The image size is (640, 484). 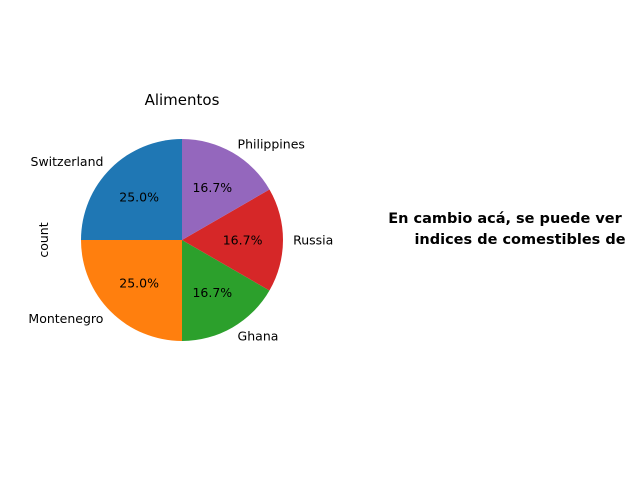 I want to click on percent-label-russia: 16.7%, so click(x=243, y=240).